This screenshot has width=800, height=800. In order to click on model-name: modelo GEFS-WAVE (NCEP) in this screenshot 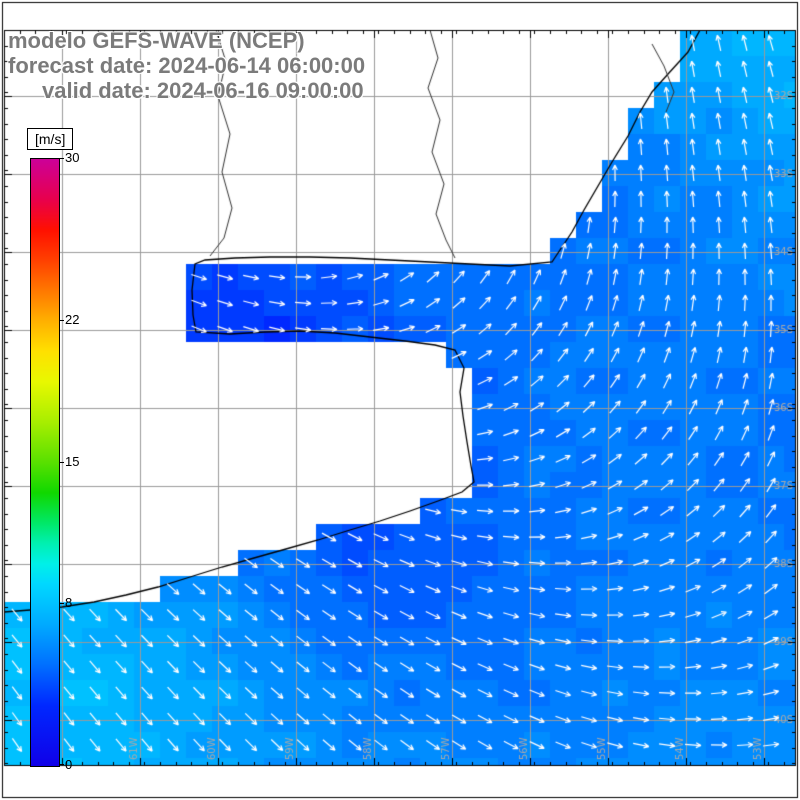, I will do `click(156, 40)`.